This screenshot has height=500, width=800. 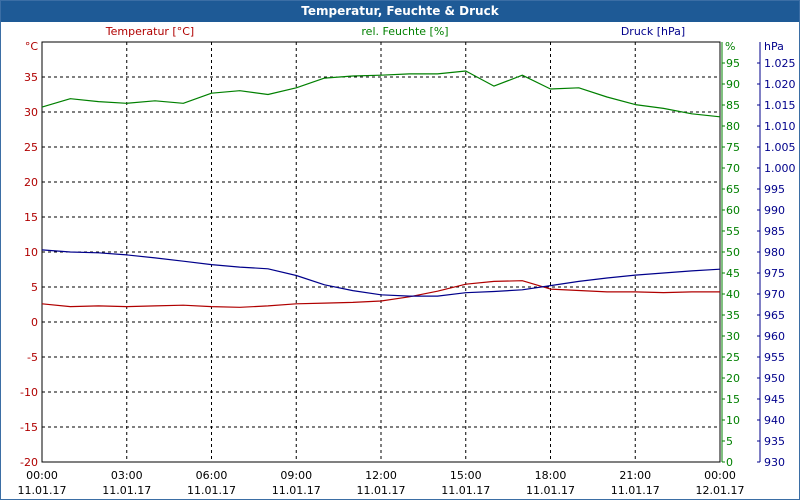 I want to click on humidity-tick-label: 50, so click(x=733, y=252).